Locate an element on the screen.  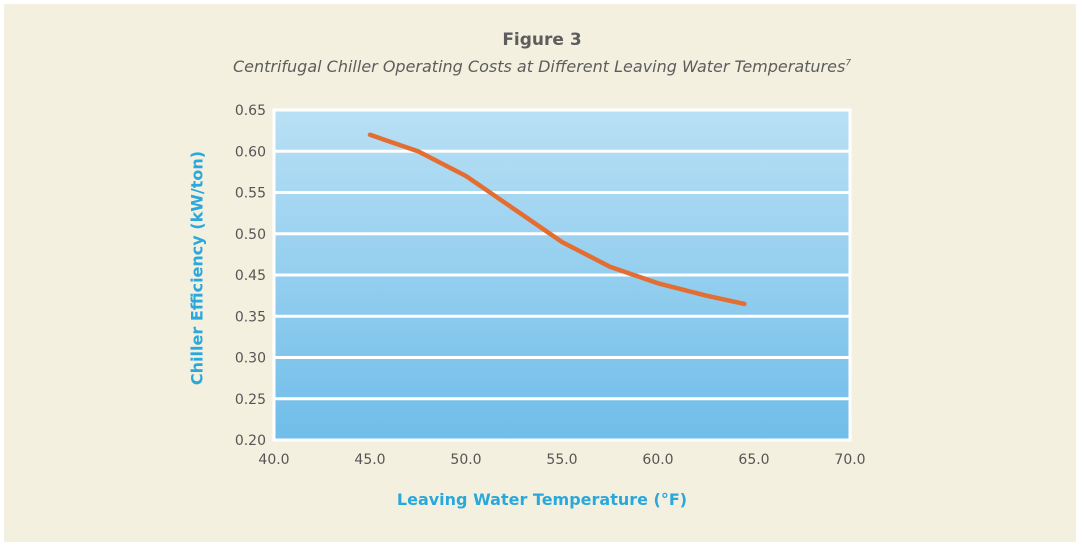
x-tick-label: 55.0 is located at coordinates (561, 460).